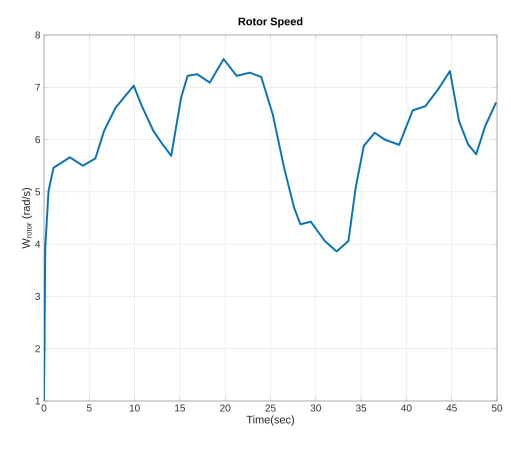 Image resolution: width=511 pixels, height=450 pixels. Describe the element at coordinates (27, 218) in the screenshot. I see `y-axis-title: W$_{rotor}$ (rad/s)` at that location.